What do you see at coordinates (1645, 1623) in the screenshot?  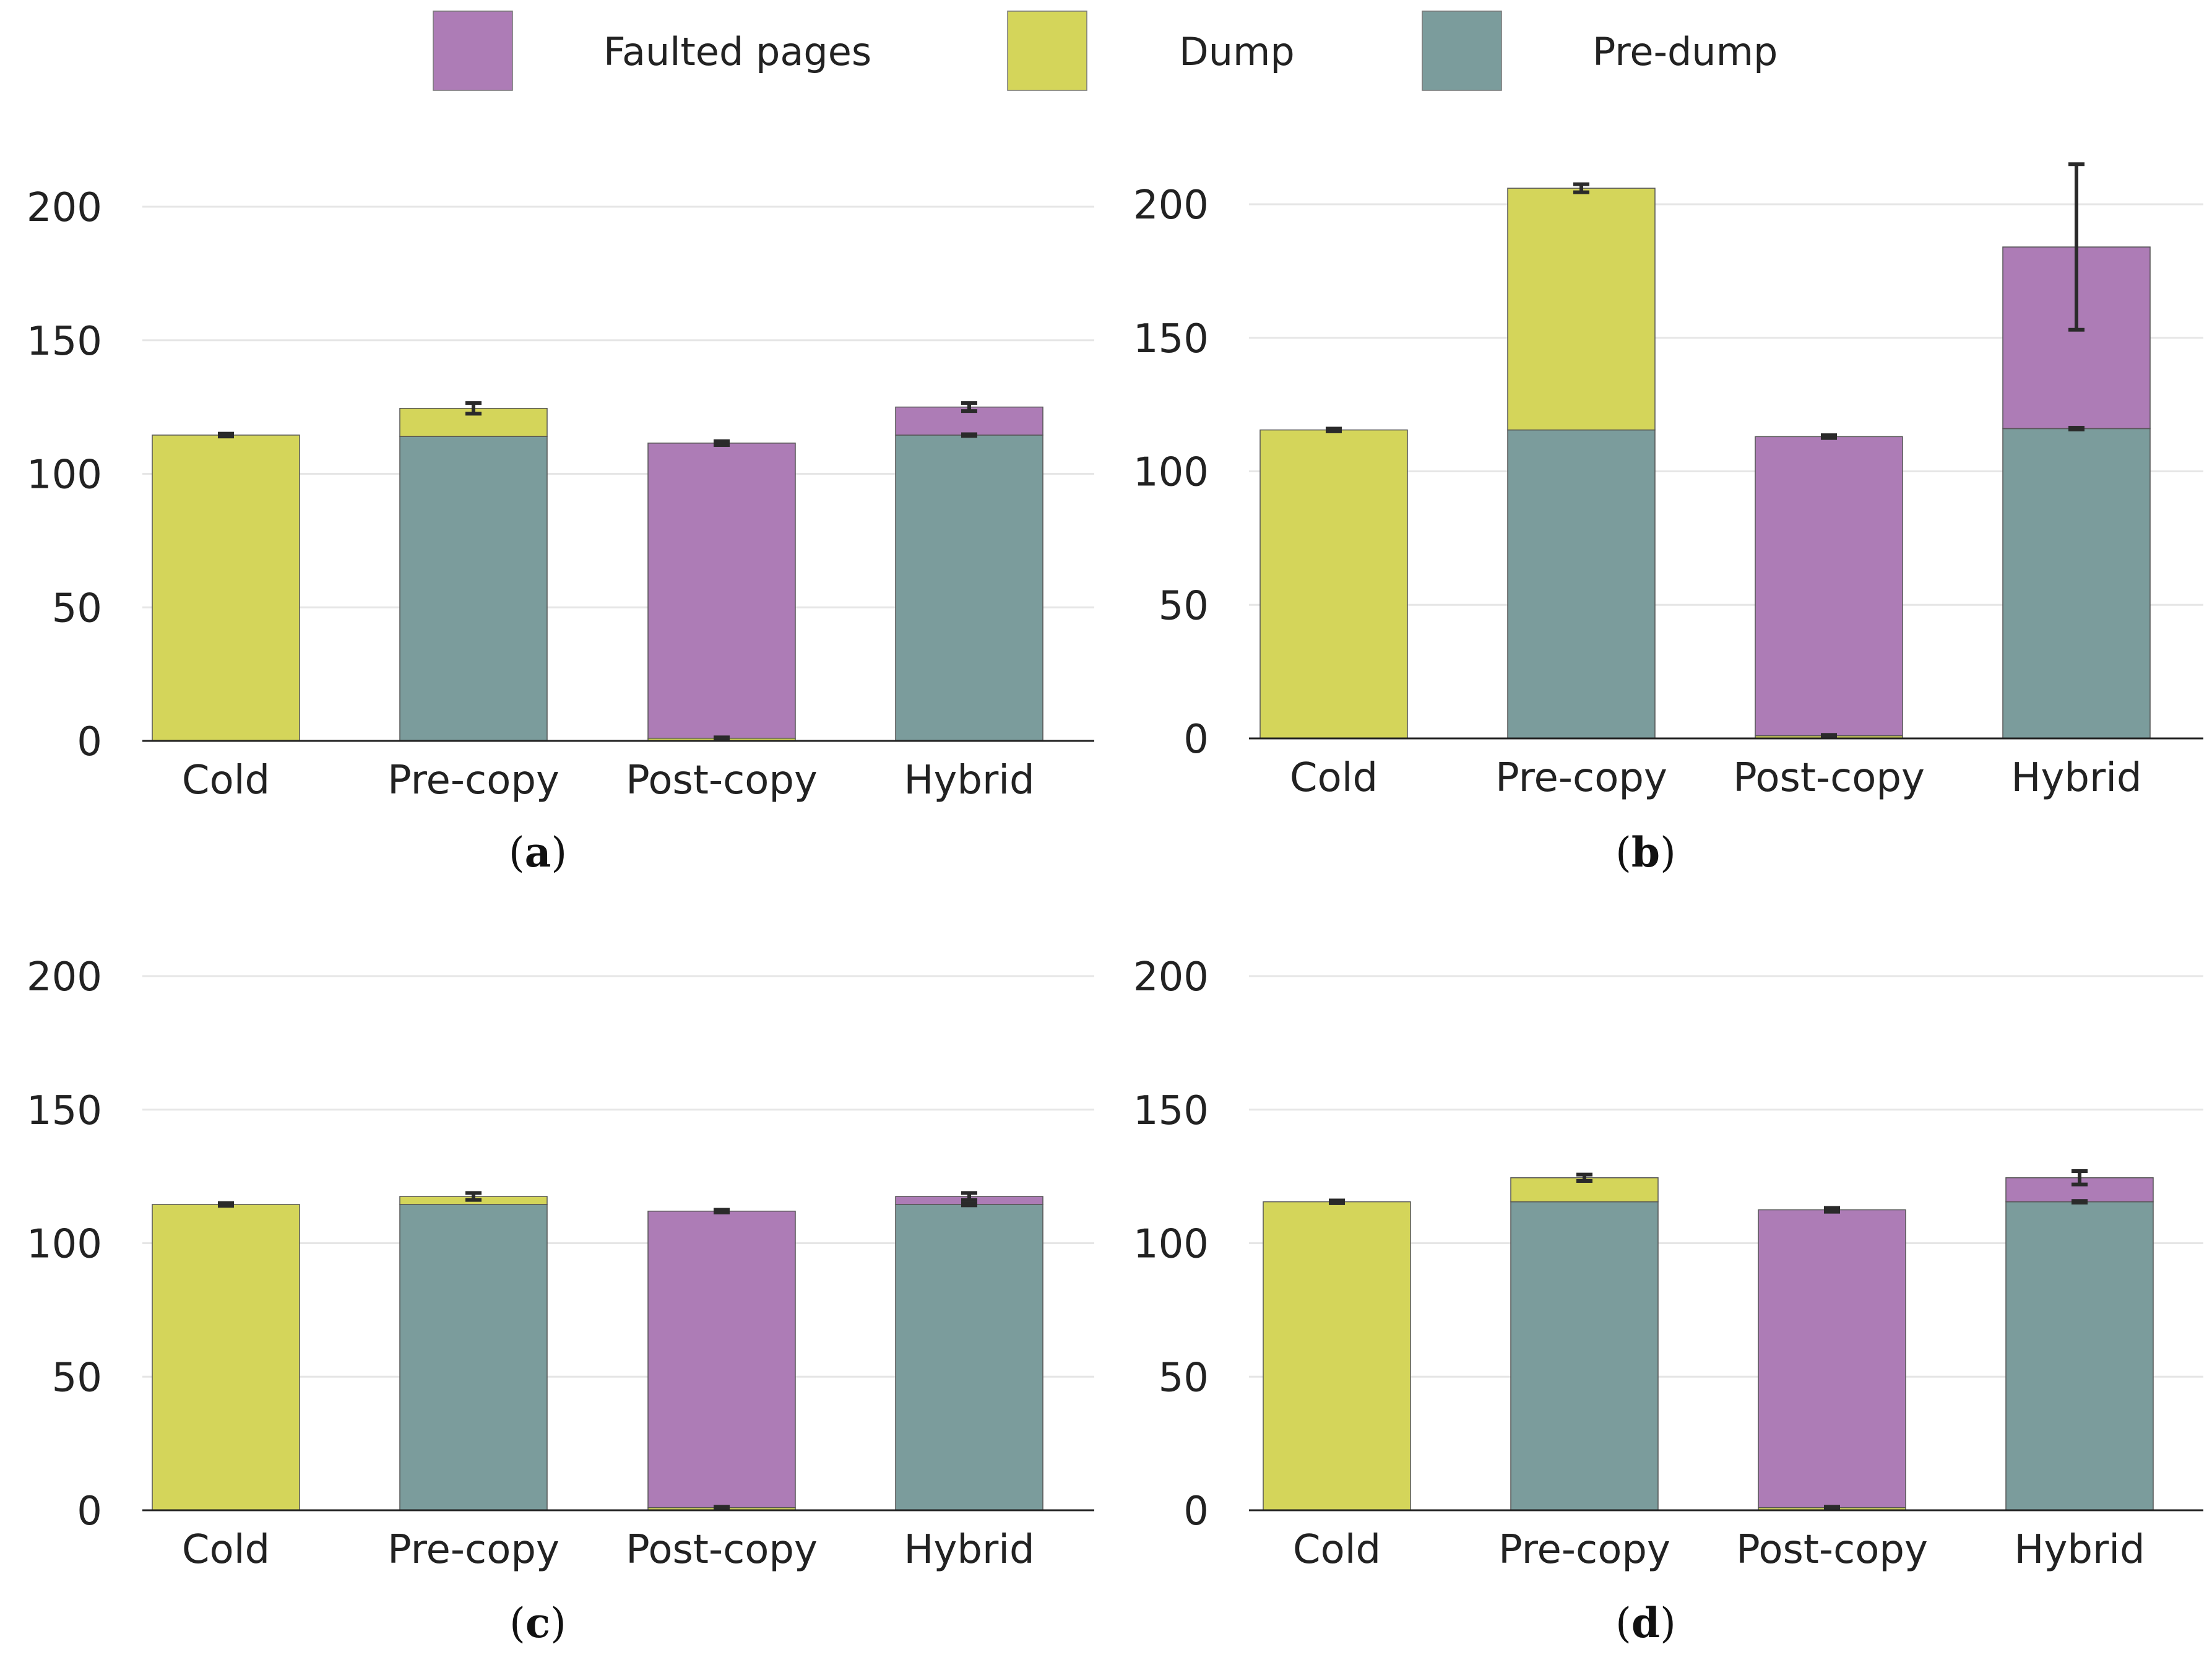 I see `panel-caption: (d)` at bounding box center [1645, 1623].